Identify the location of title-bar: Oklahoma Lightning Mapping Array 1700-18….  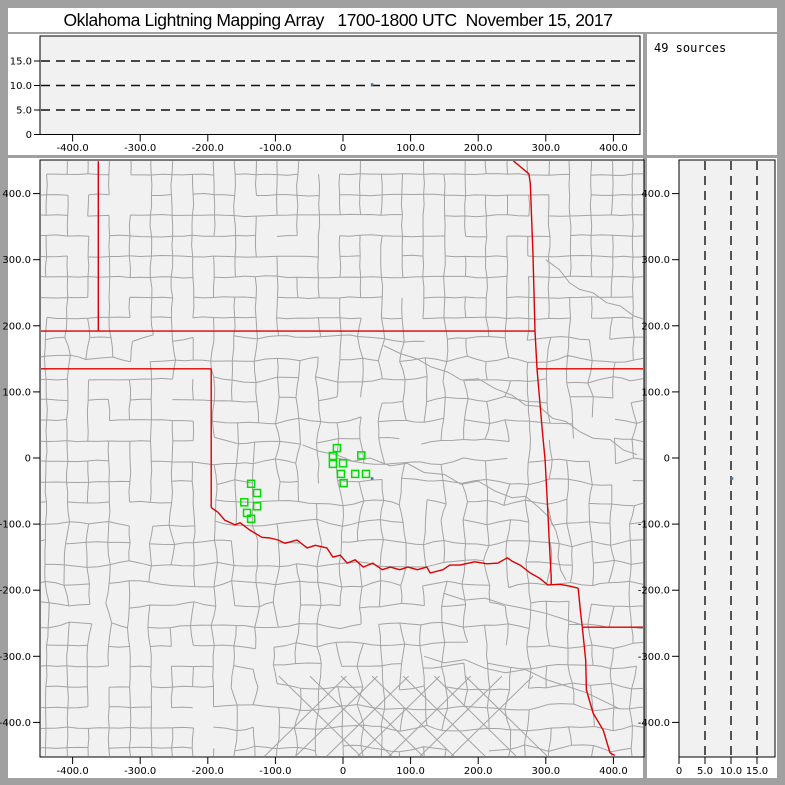
(392, 20).